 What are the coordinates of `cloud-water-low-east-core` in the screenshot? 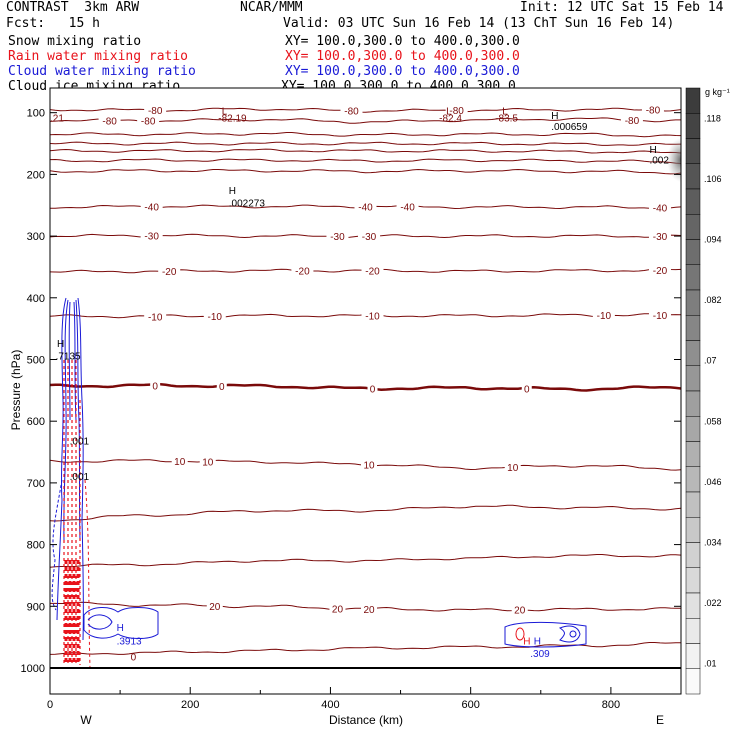 It's located at (573, 634).